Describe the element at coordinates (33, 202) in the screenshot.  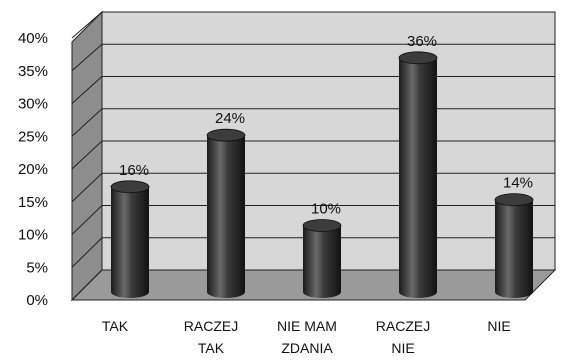
I see `y-tick-label: 15%` at that location.